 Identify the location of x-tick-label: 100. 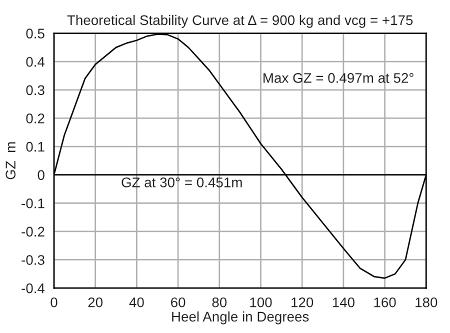
(261, 302).